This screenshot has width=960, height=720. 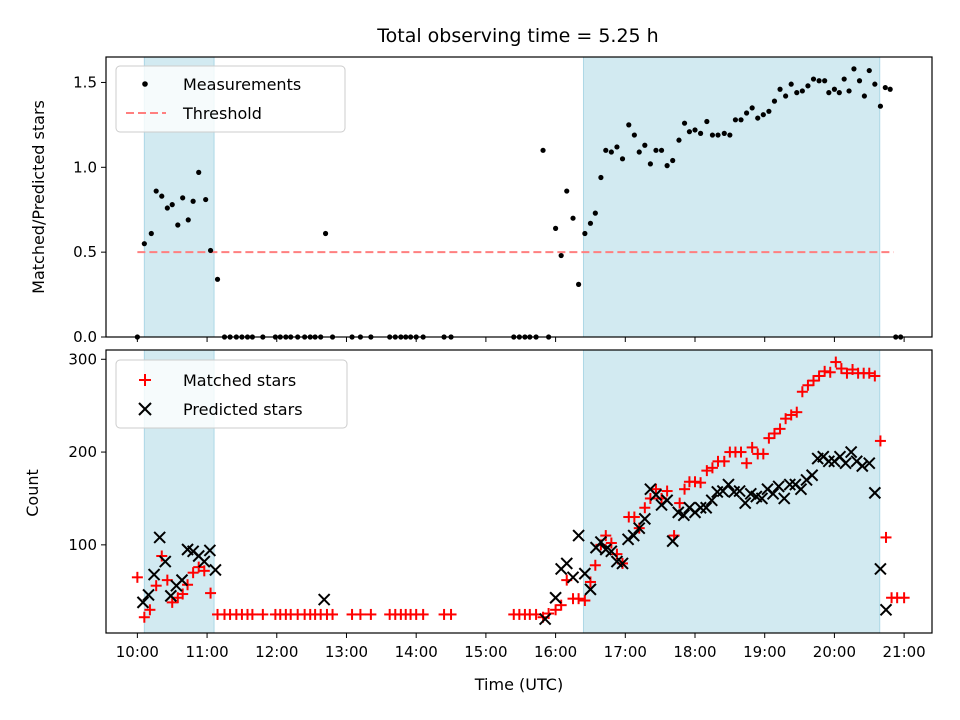 What do you see at coordinates (694, 652) in the screenshot?
I see `bottom-x-tick-label: 18:00` at bounding box center [694, 652].